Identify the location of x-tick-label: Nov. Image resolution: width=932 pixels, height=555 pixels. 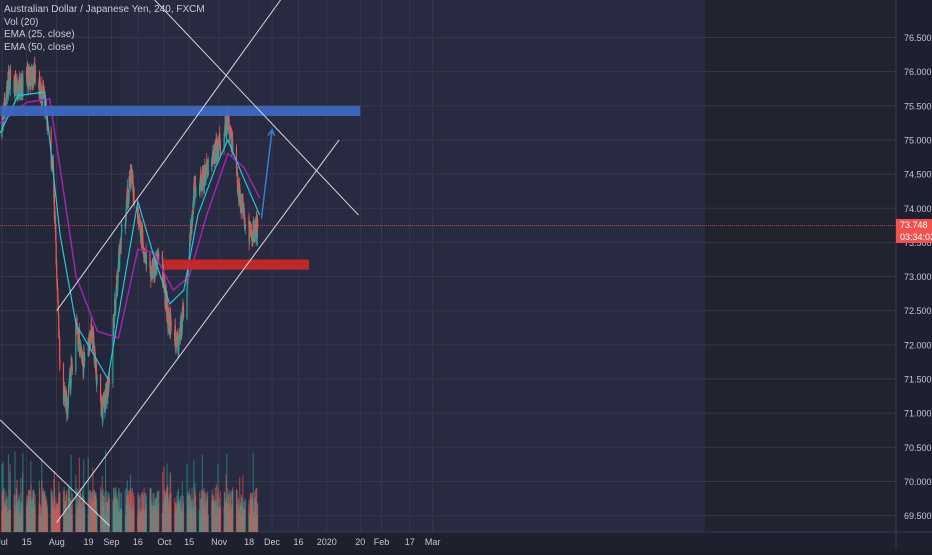
(219, 542).